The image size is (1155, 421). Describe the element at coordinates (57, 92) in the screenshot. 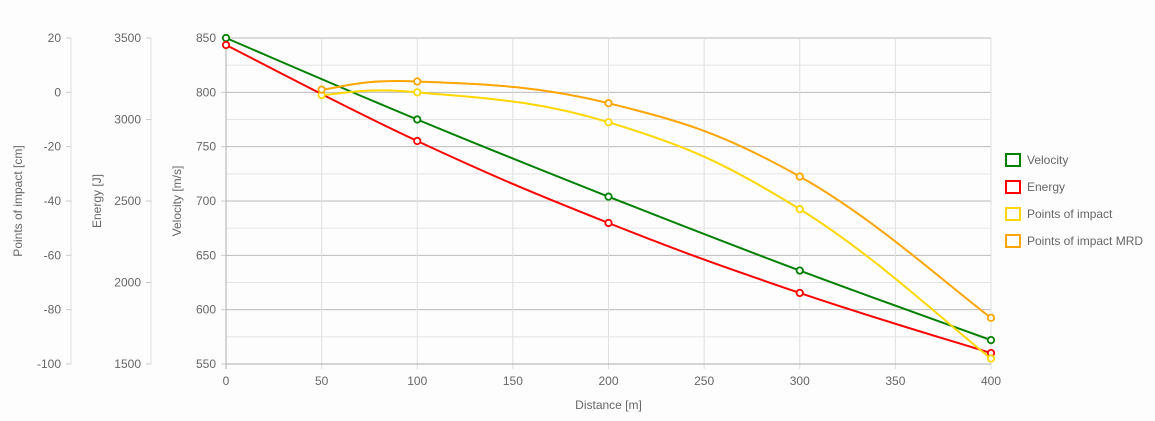

I see `poi-tick-label: 0` at that location.